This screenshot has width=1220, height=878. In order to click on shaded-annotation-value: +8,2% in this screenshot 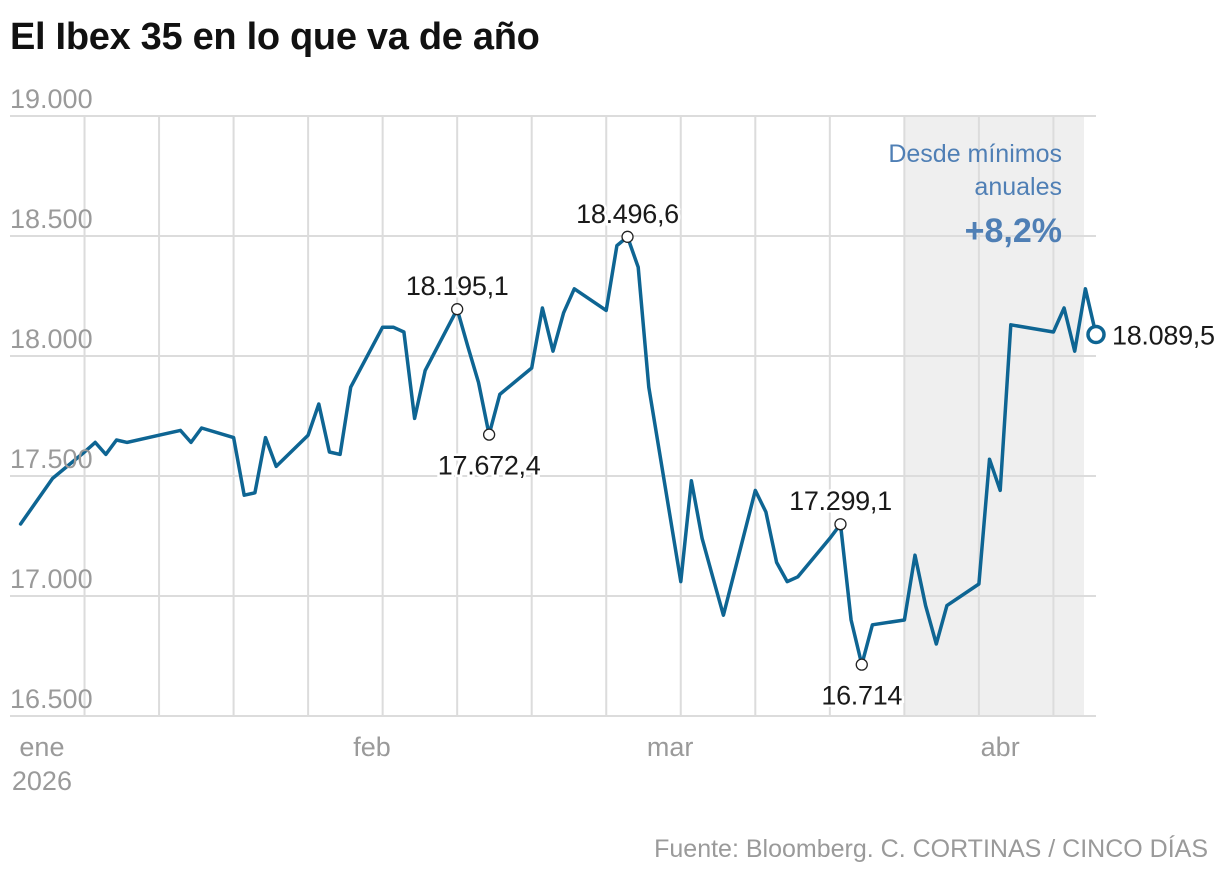, I will do `click(1013, 231)`.